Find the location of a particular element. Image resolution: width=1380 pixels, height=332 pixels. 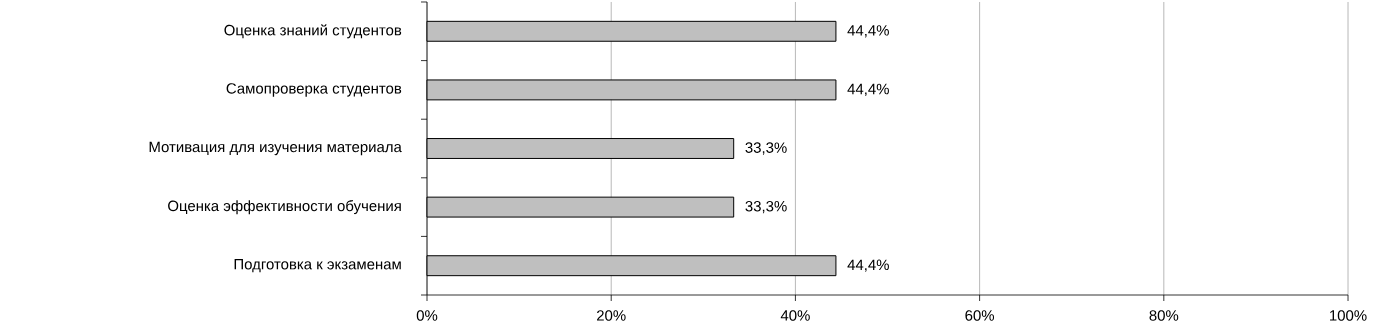

y-tick-label: Самопроверка студентов is located at coordinates (314, 90).